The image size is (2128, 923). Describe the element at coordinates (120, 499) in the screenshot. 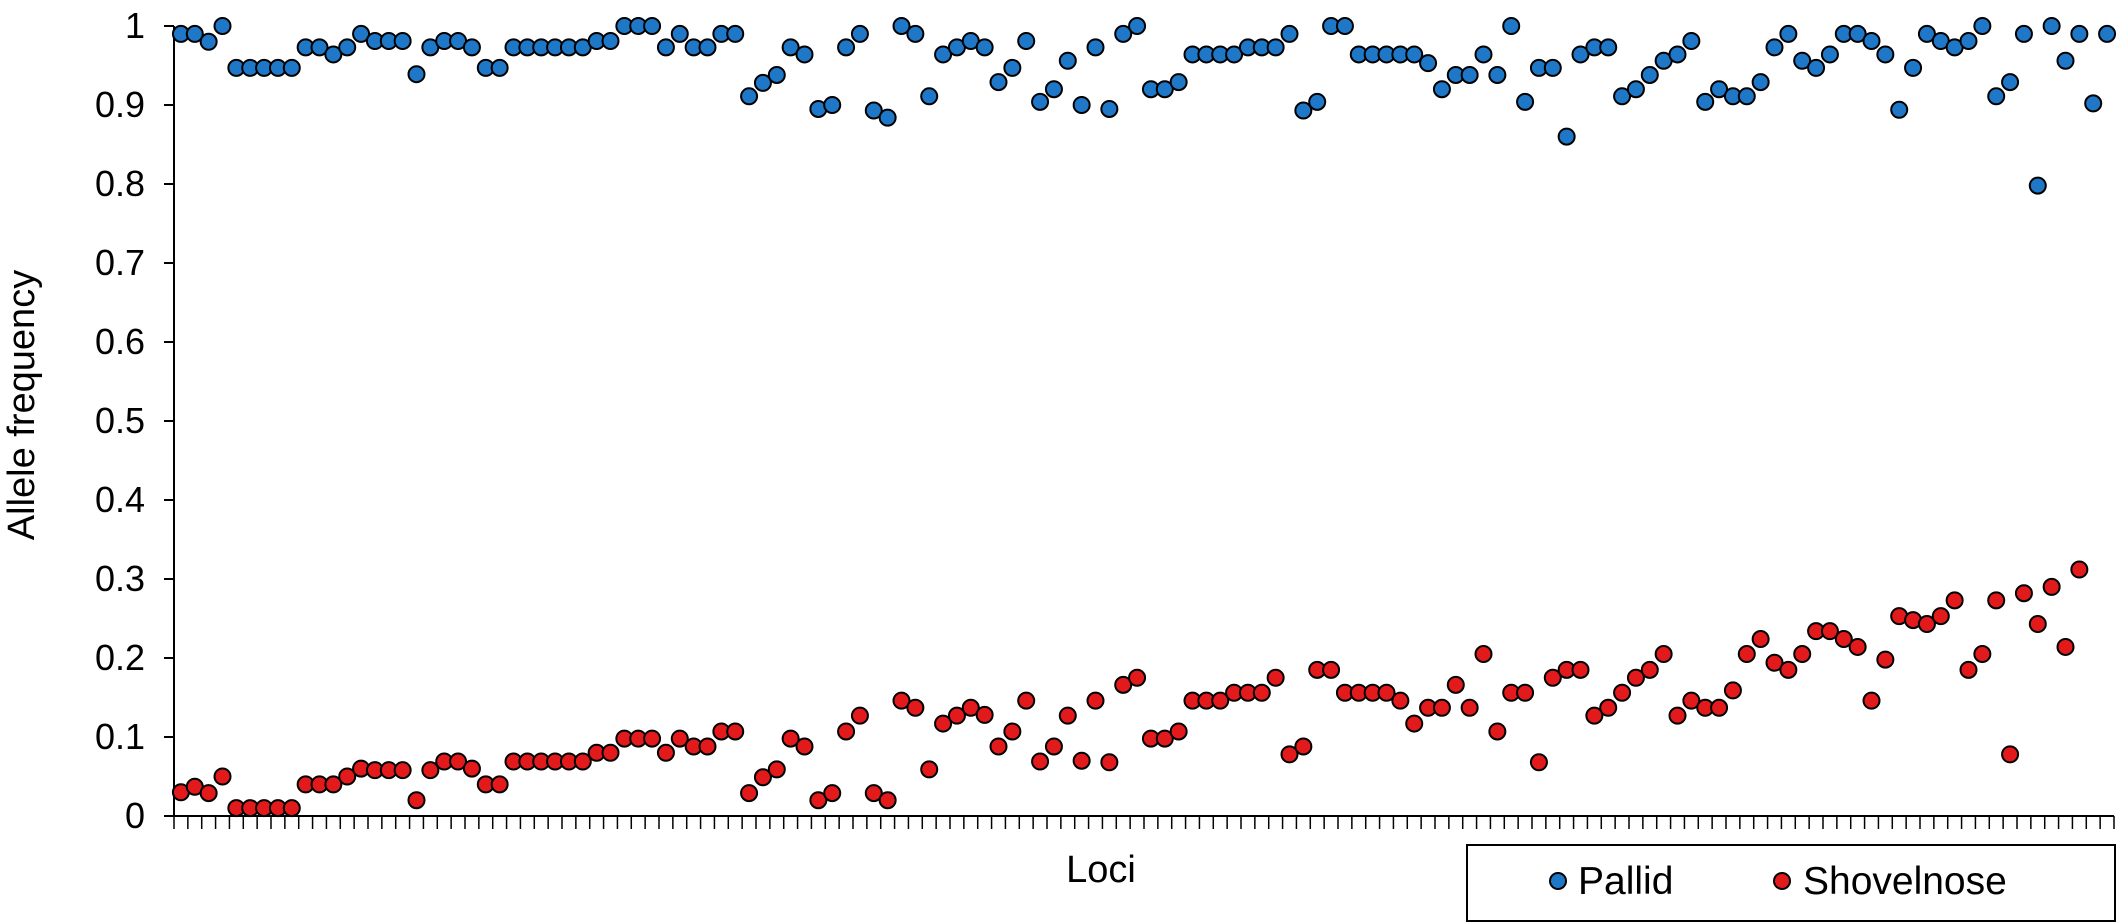

I see `y-tick-label: 0.4` at that location.